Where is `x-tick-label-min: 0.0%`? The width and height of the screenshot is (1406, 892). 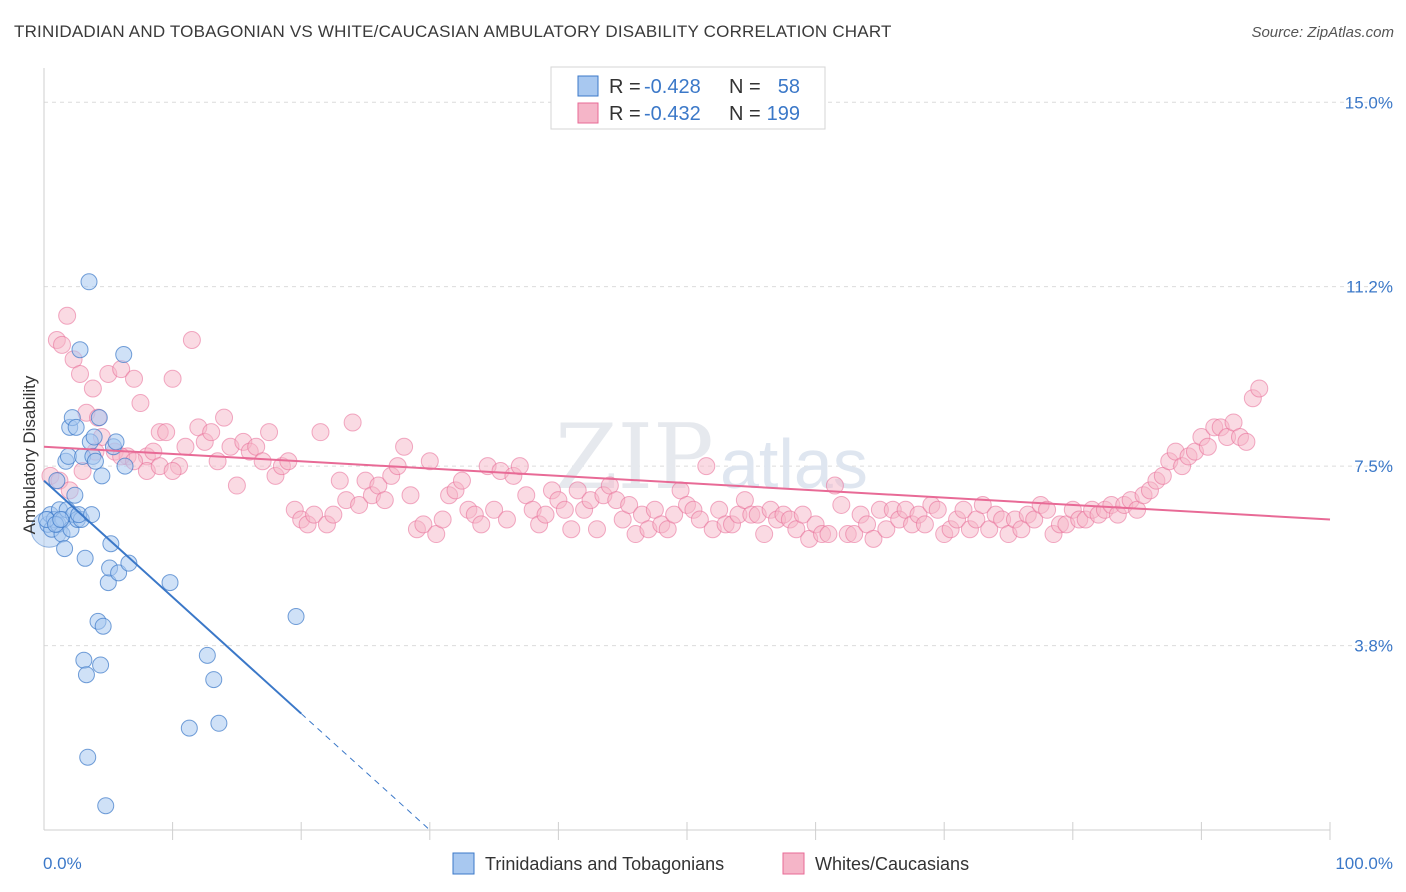
x-tick-label-min: 0.0% is located at coordinates (62, 863).